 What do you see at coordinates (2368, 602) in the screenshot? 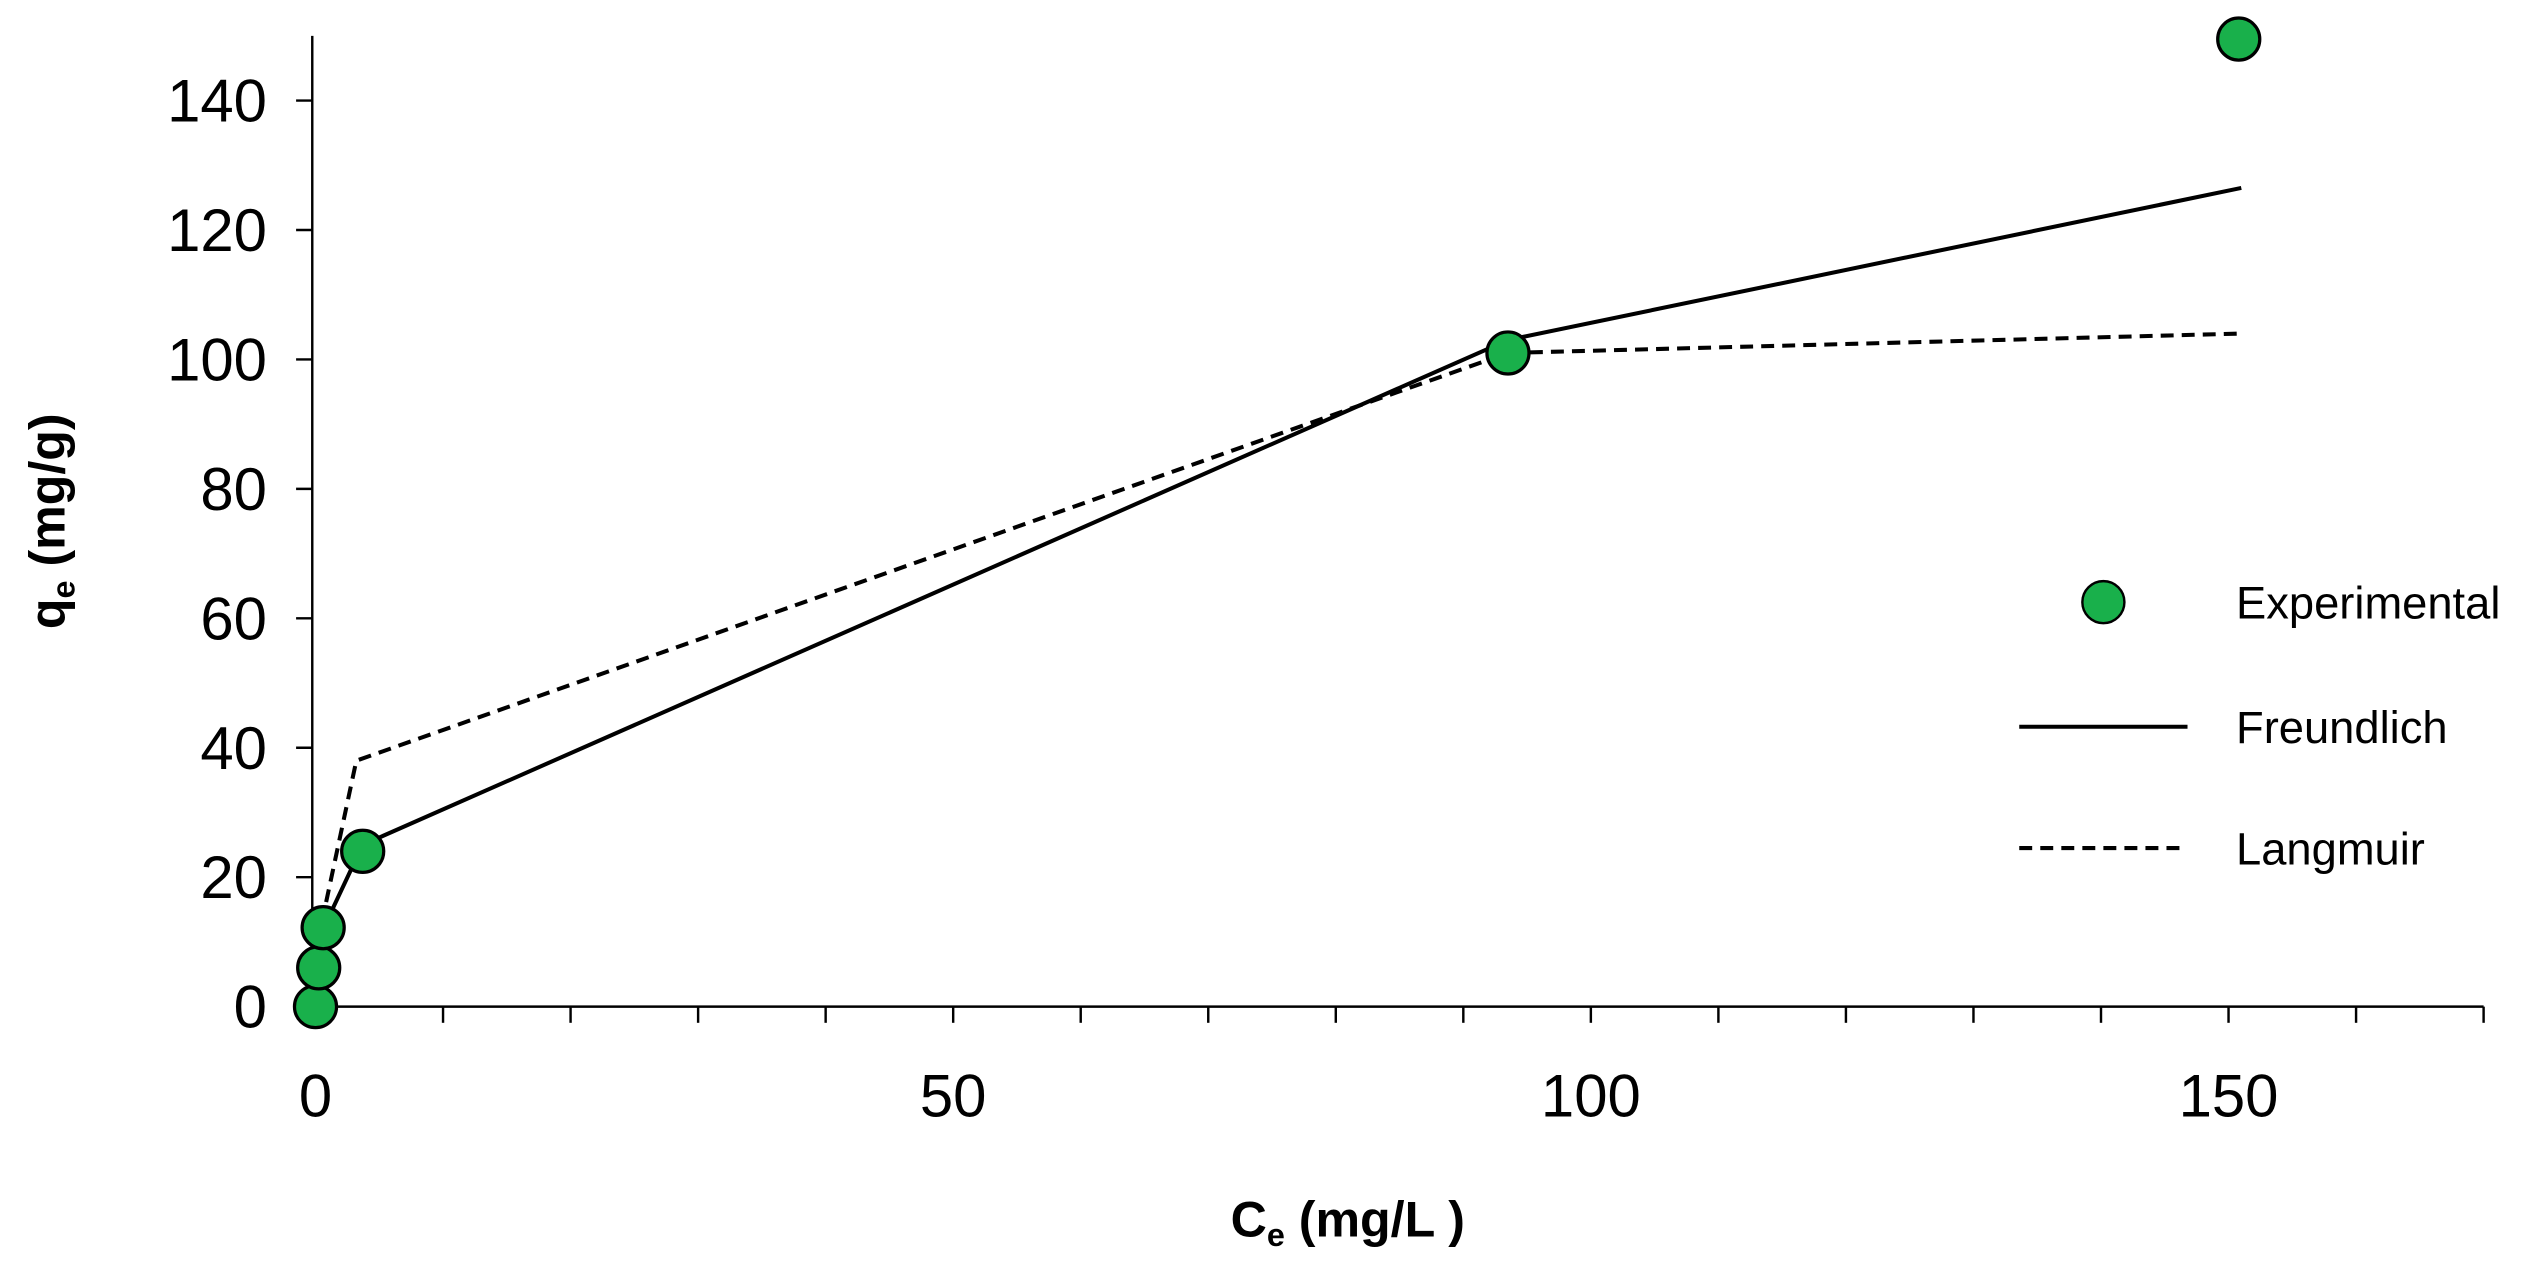
I see `legend-label: Experimental` at bounding box center [2368, 602].